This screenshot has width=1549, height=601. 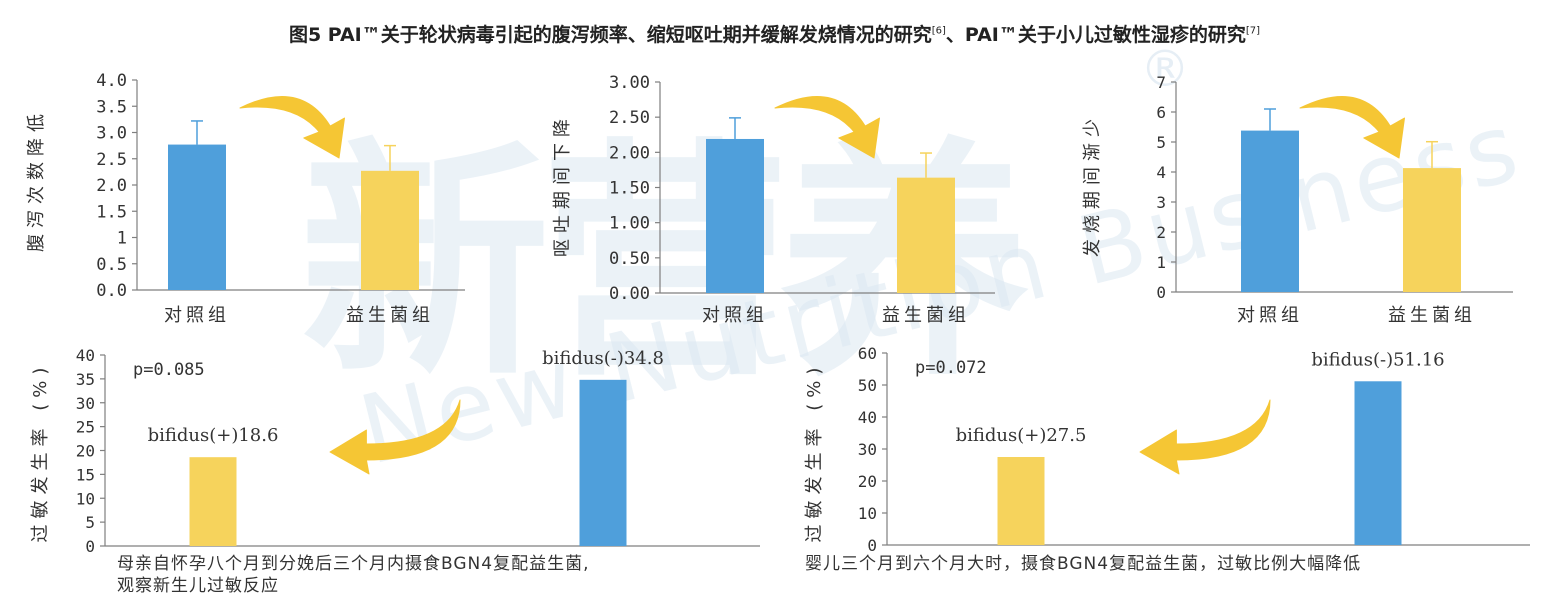 What do you see at coordinates (629, 294) in the screenshot?
I see `y-tick-label: 0.00` at bounding box center [629, 294].